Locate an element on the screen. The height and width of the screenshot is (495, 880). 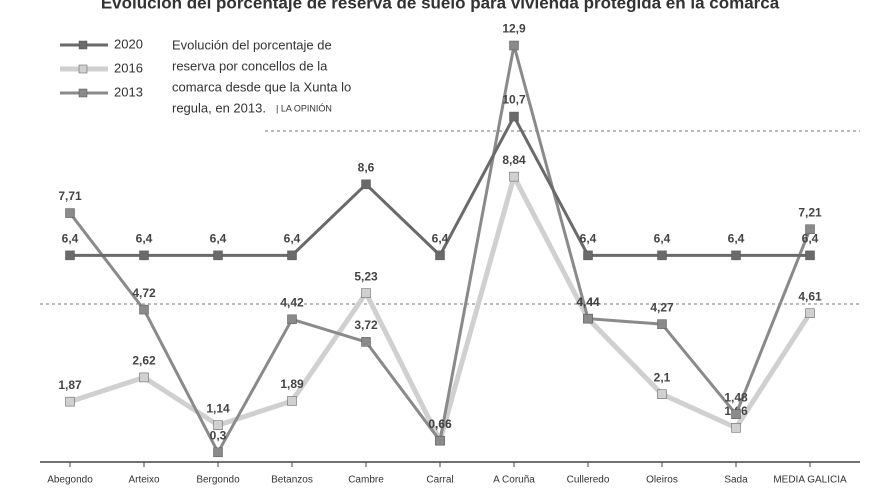
value-label: 4,42 is located at coordinates (292, 302).